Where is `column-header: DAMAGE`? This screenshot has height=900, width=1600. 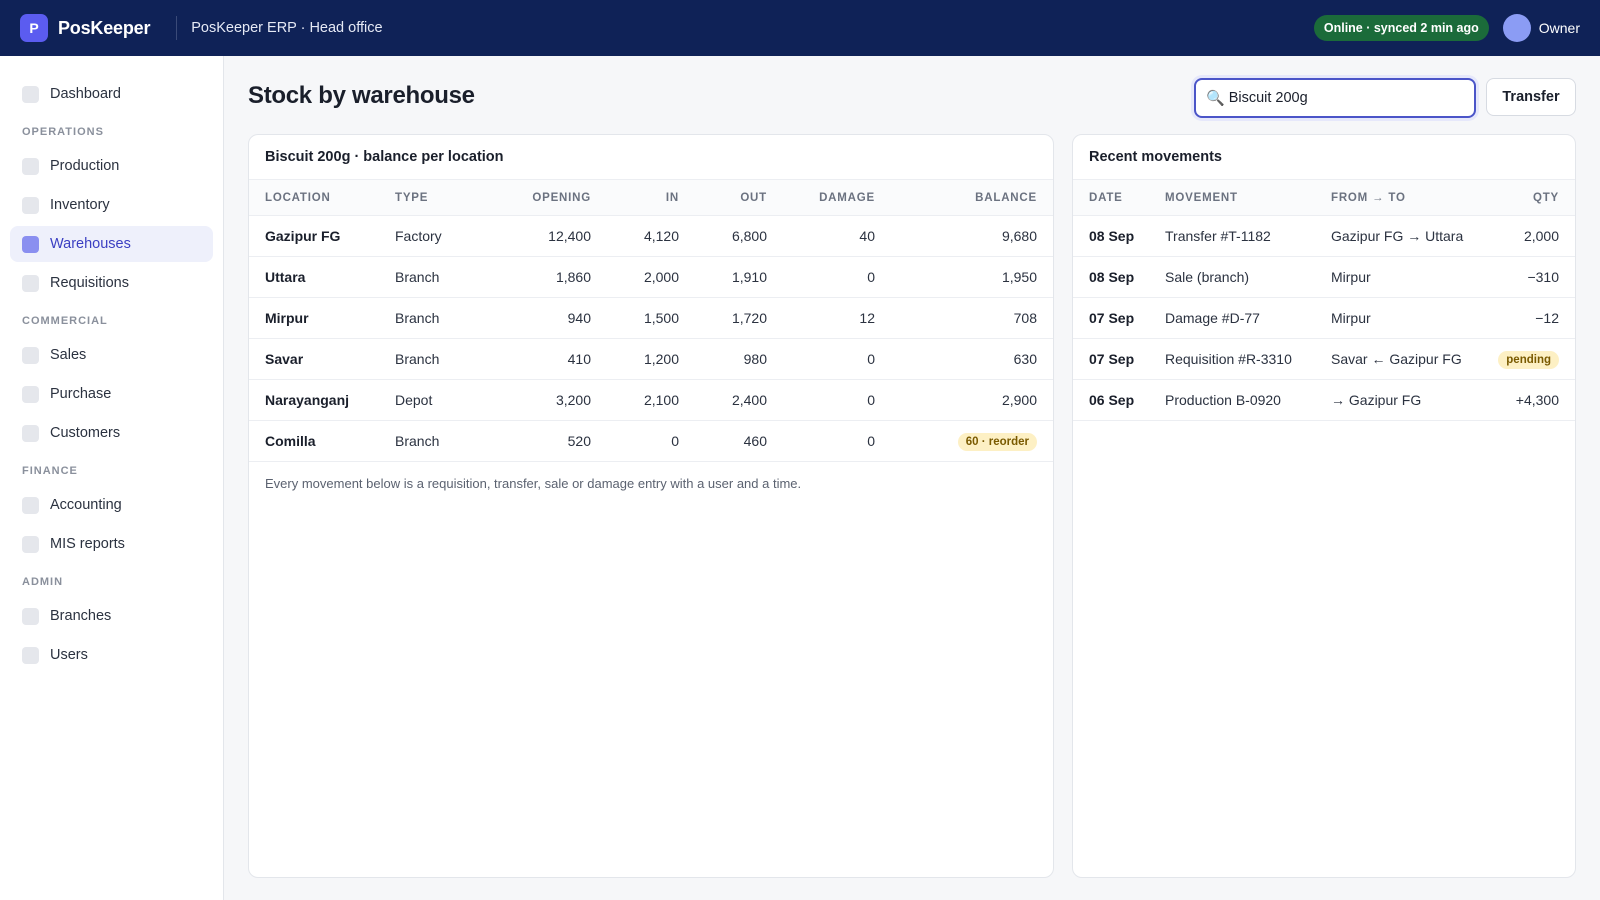 column-header: DAMAGE is located at coordinates (821, 197).